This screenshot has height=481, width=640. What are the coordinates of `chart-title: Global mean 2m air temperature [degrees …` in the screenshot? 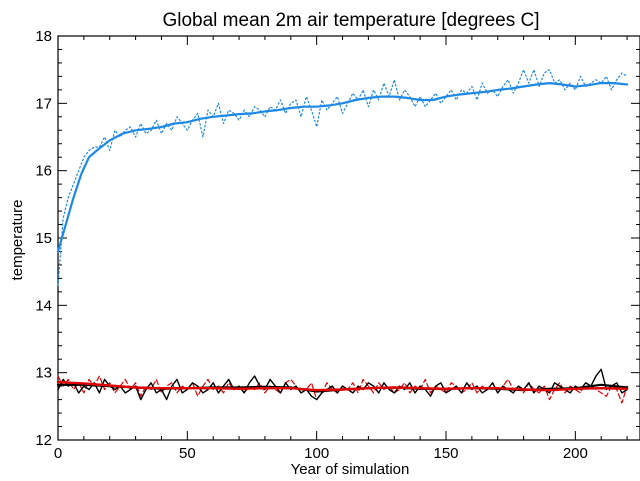 It's located at (350, 20).